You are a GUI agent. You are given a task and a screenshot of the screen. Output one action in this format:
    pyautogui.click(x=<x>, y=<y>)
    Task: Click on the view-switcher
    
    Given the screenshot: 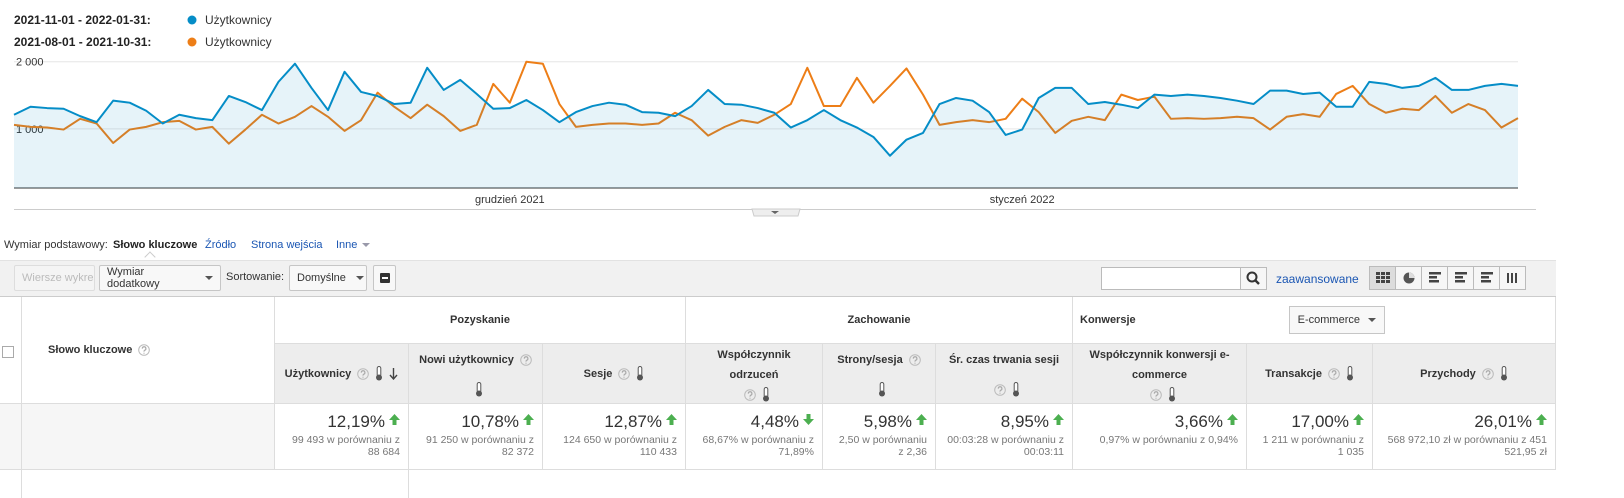 What is the action you would take?
    pyautogui.click(x=1447, y=278)
    